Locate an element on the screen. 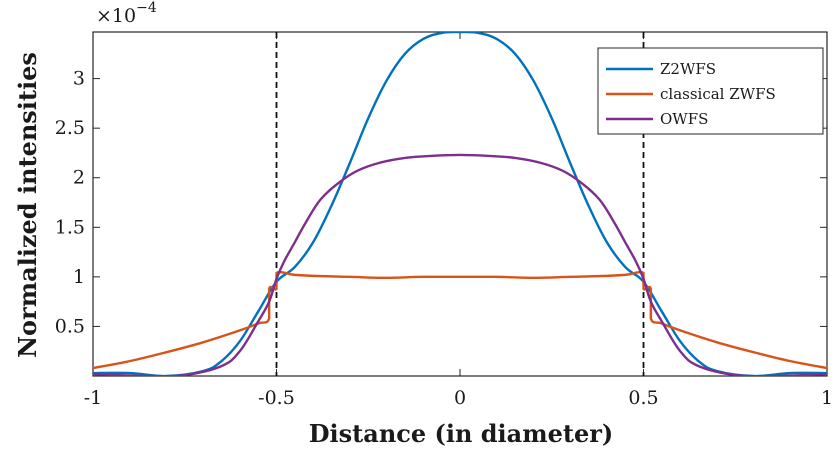 Image resolution: width=833 pixels, height=454 pixels. y-multiplier-exponent: −4 is located at coordinates (146, 8).